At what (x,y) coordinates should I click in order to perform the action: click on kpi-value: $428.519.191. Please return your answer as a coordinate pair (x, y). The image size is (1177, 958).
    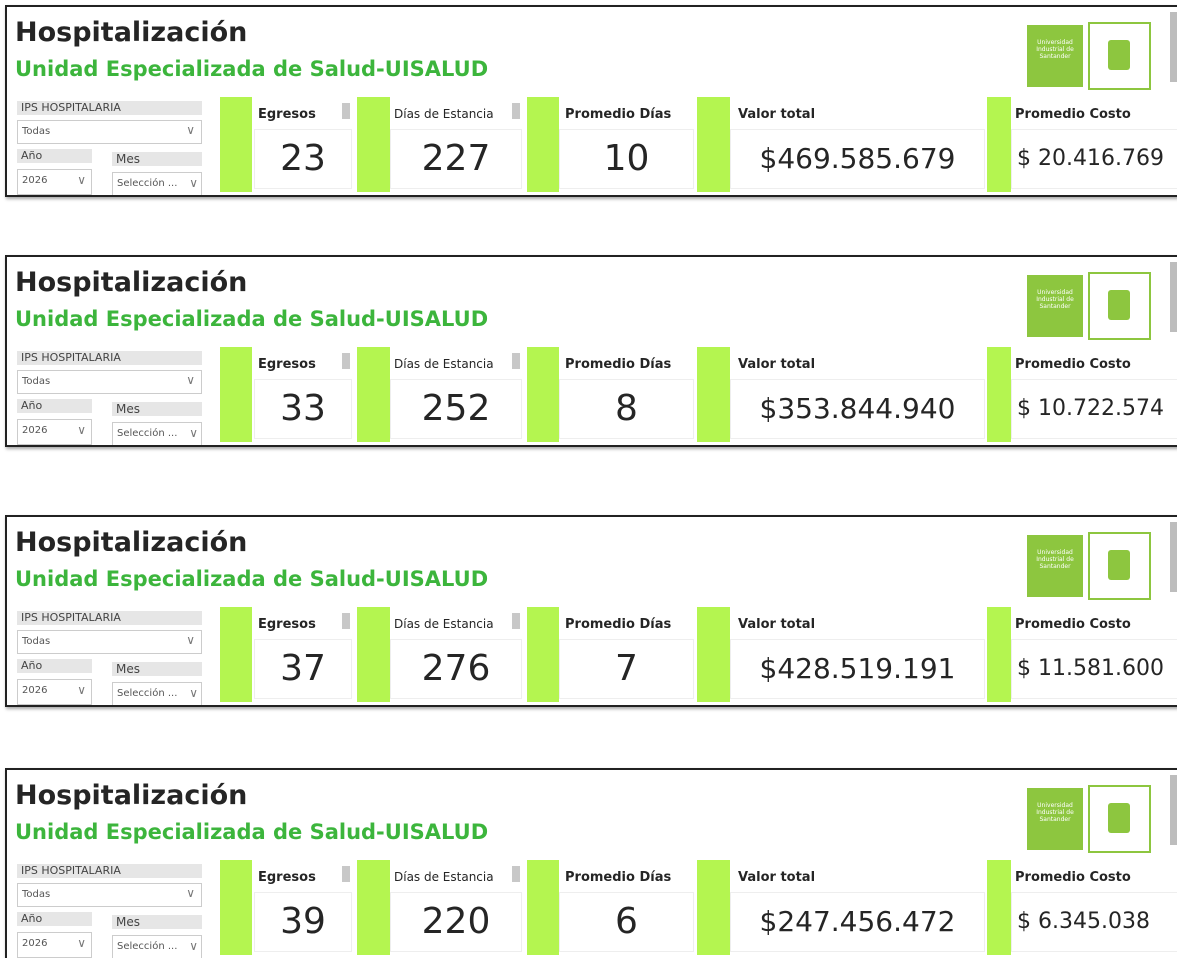
    Looking at the image, I should click on (857, 668).